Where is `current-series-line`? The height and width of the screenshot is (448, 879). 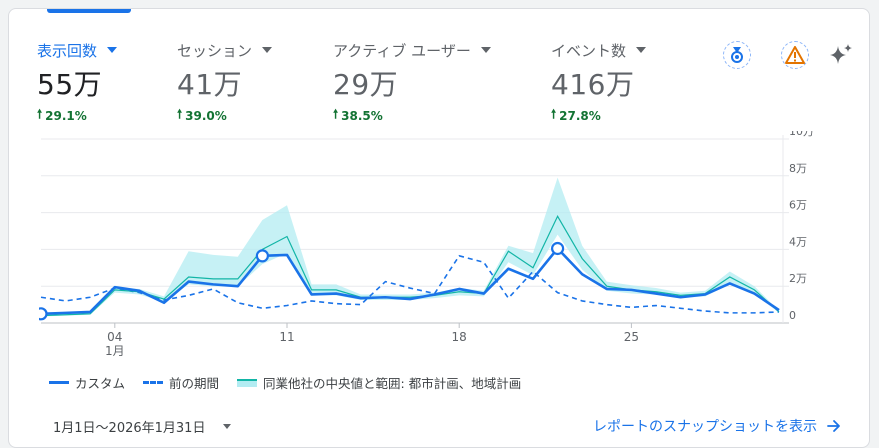
current-series-line is located at coordinates (410, 280).